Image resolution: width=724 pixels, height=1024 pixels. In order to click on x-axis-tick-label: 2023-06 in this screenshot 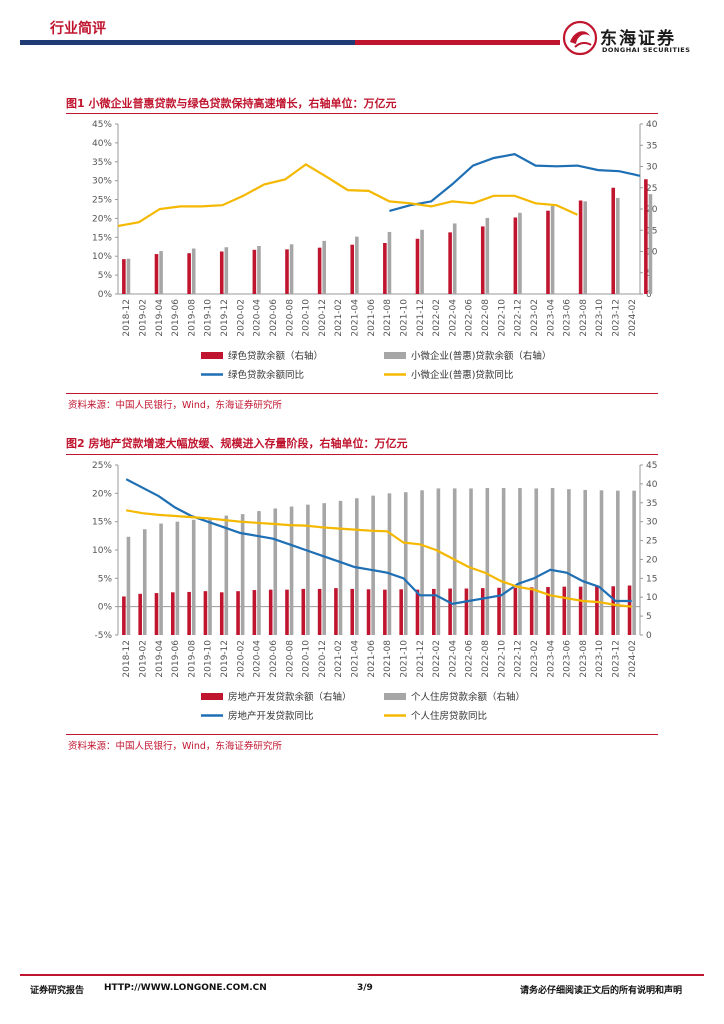, I will do `click(568, 318)`.